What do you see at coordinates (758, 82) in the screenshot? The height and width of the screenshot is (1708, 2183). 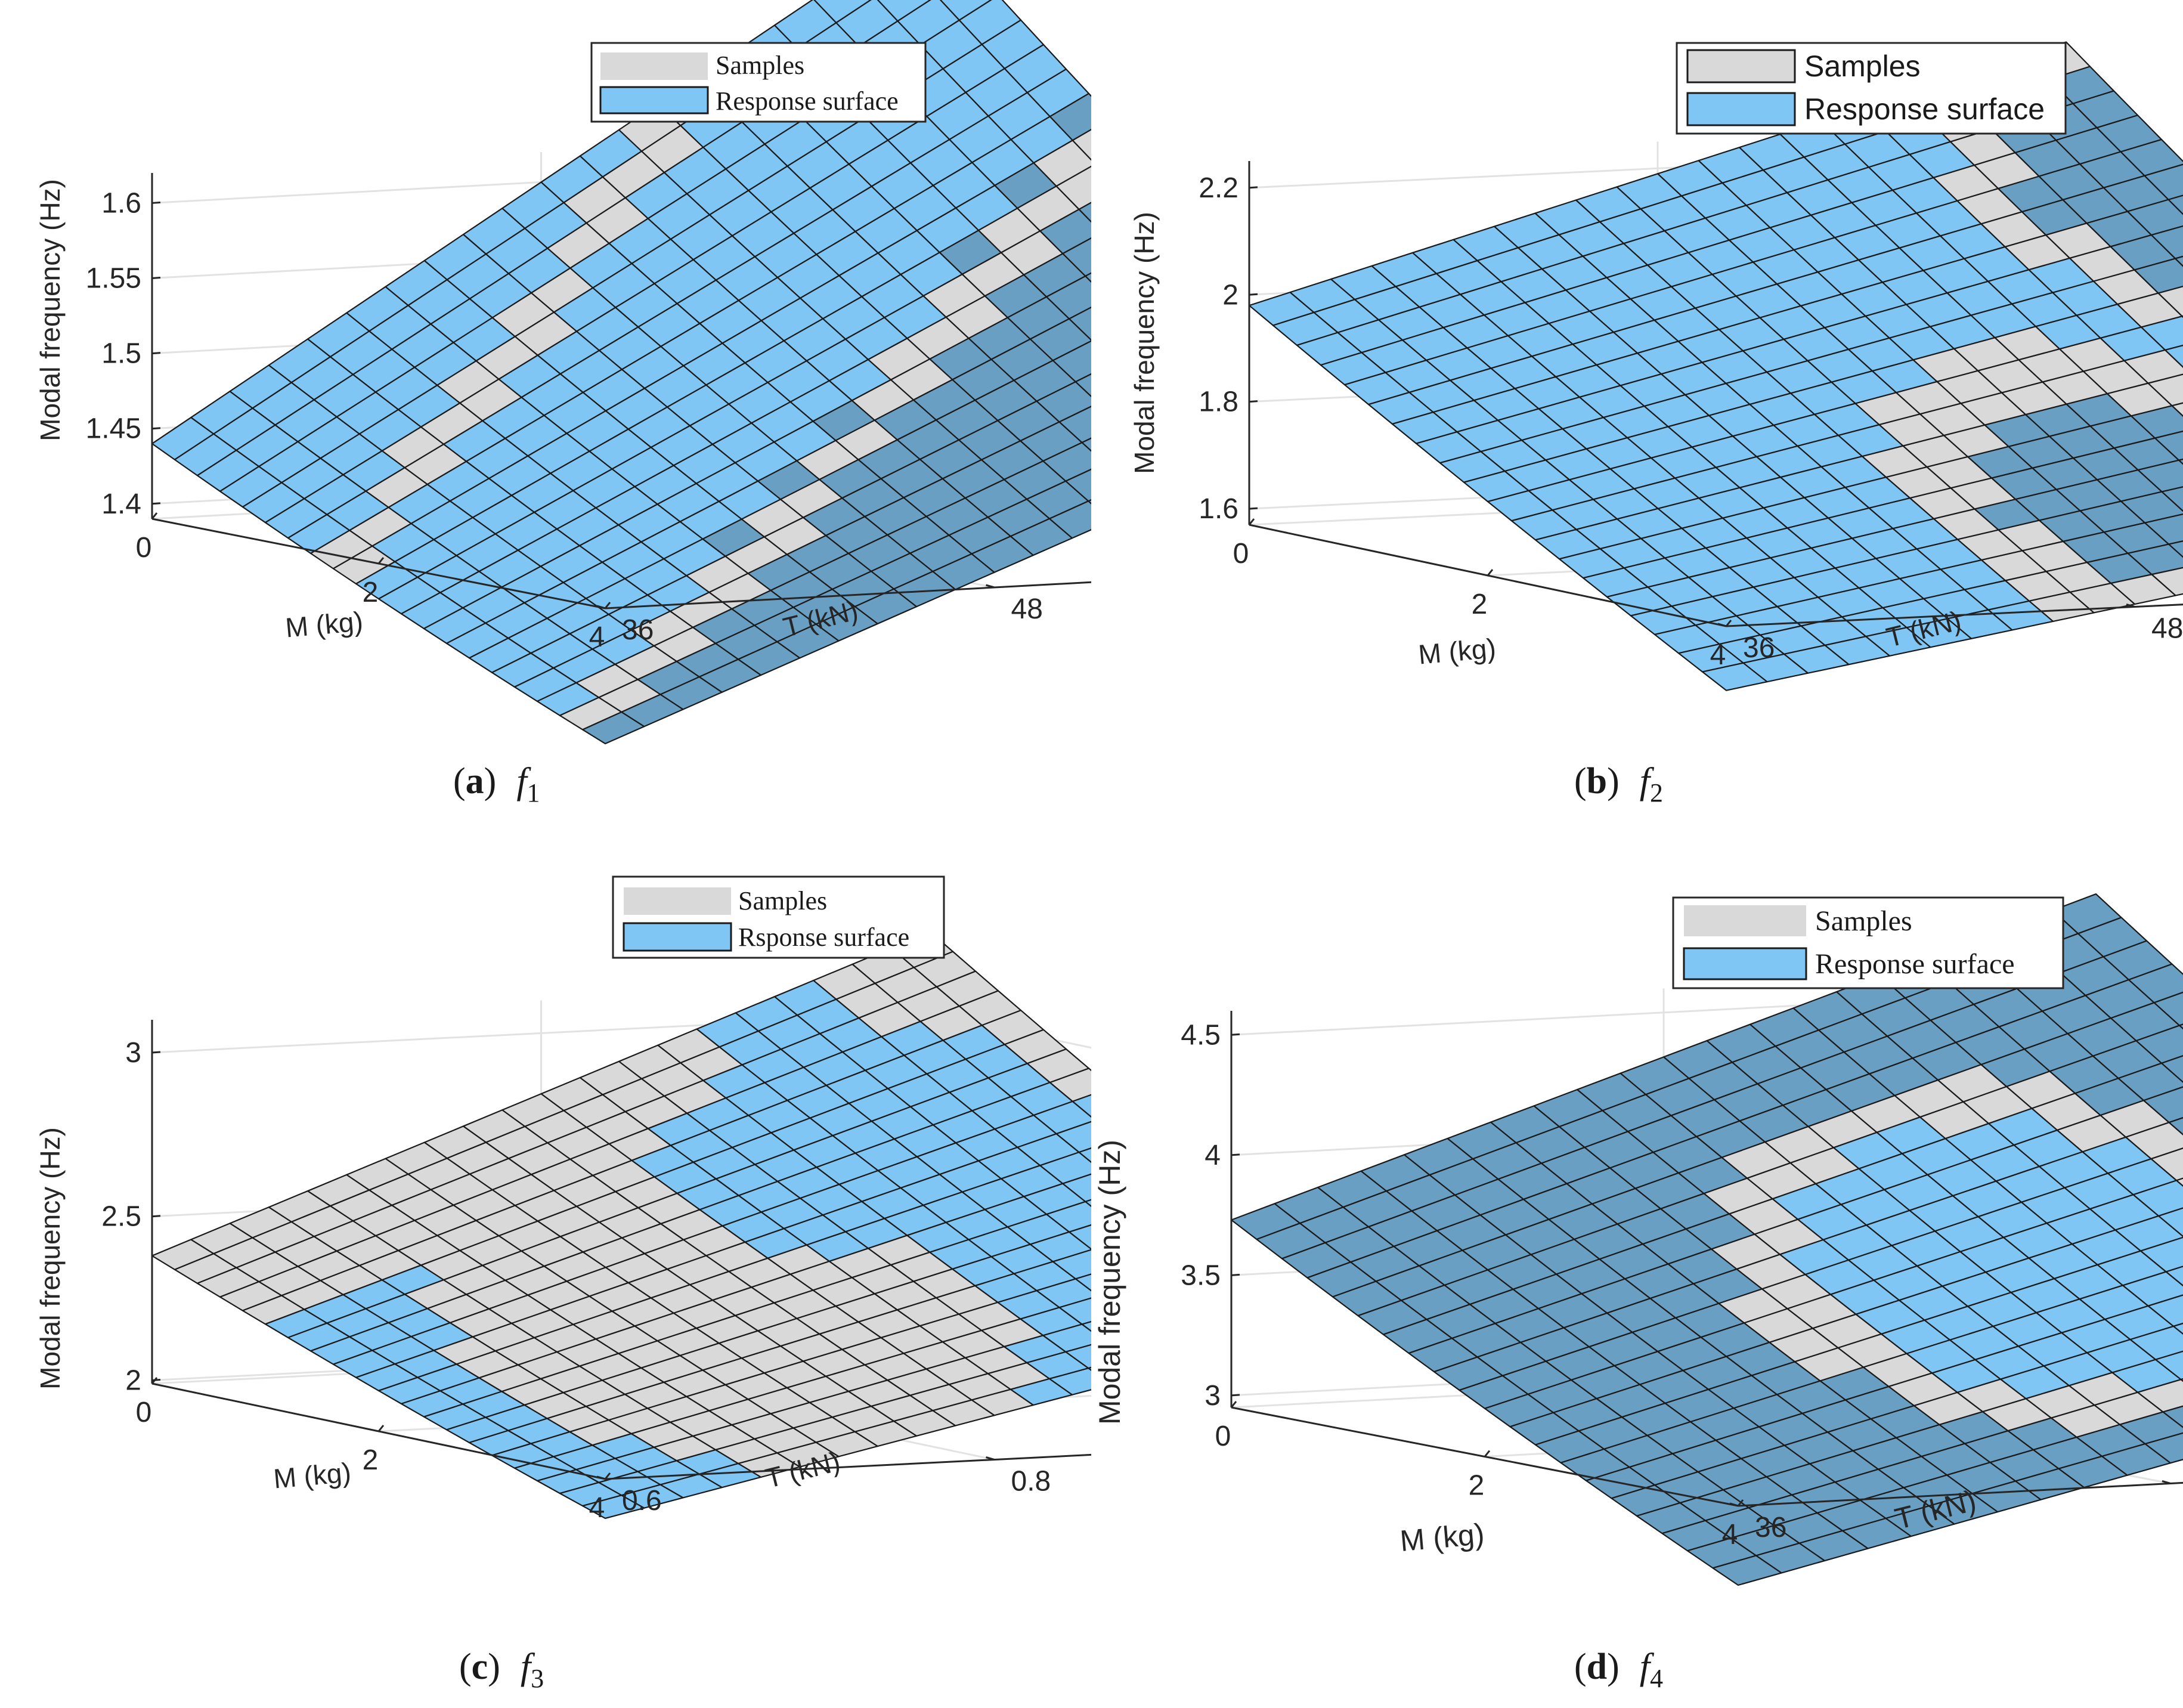 I see `legend-f1: Samples Response surface` at bounding box center [758, 82].